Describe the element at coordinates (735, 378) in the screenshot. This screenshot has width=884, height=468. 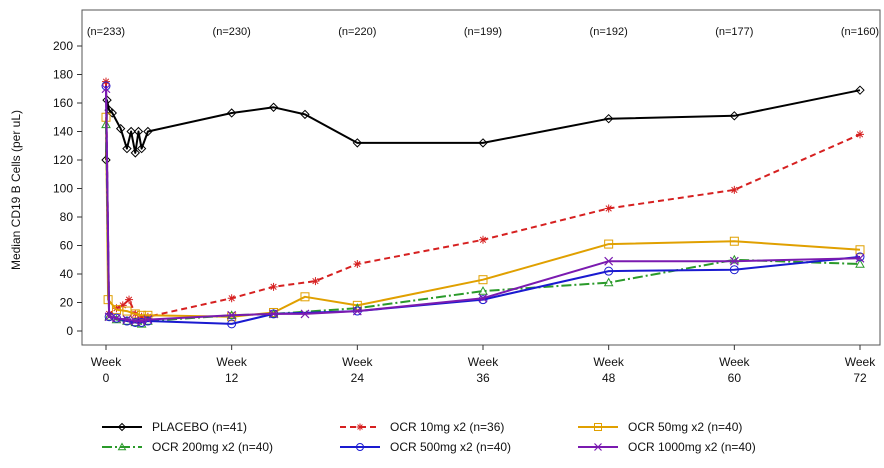
I see `x-tick-label: 60` at that location.